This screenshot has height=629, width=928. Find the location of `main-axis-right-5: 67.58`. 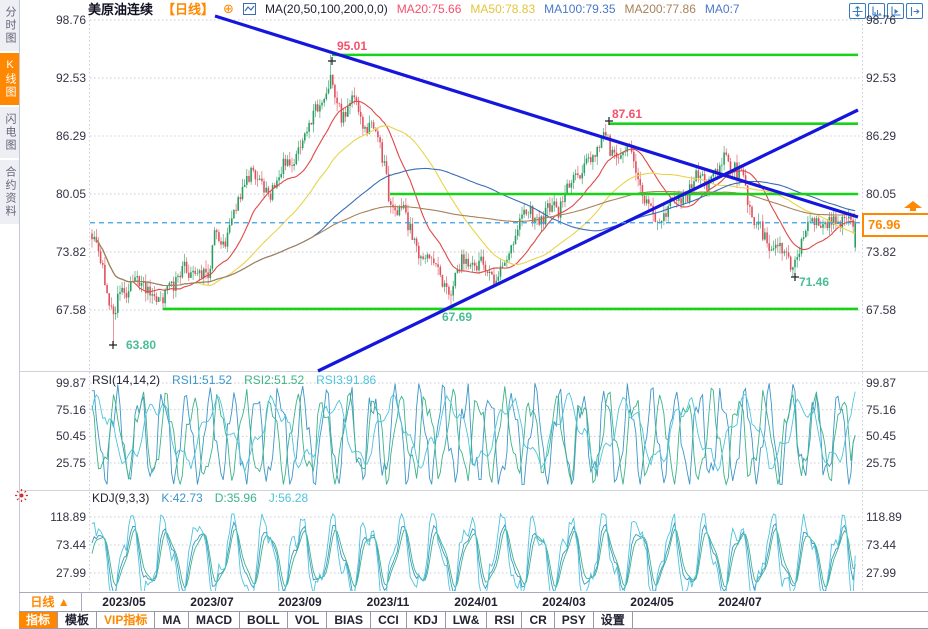

main-axis-right-5: 67.58 is located at coordinates (881, 309).